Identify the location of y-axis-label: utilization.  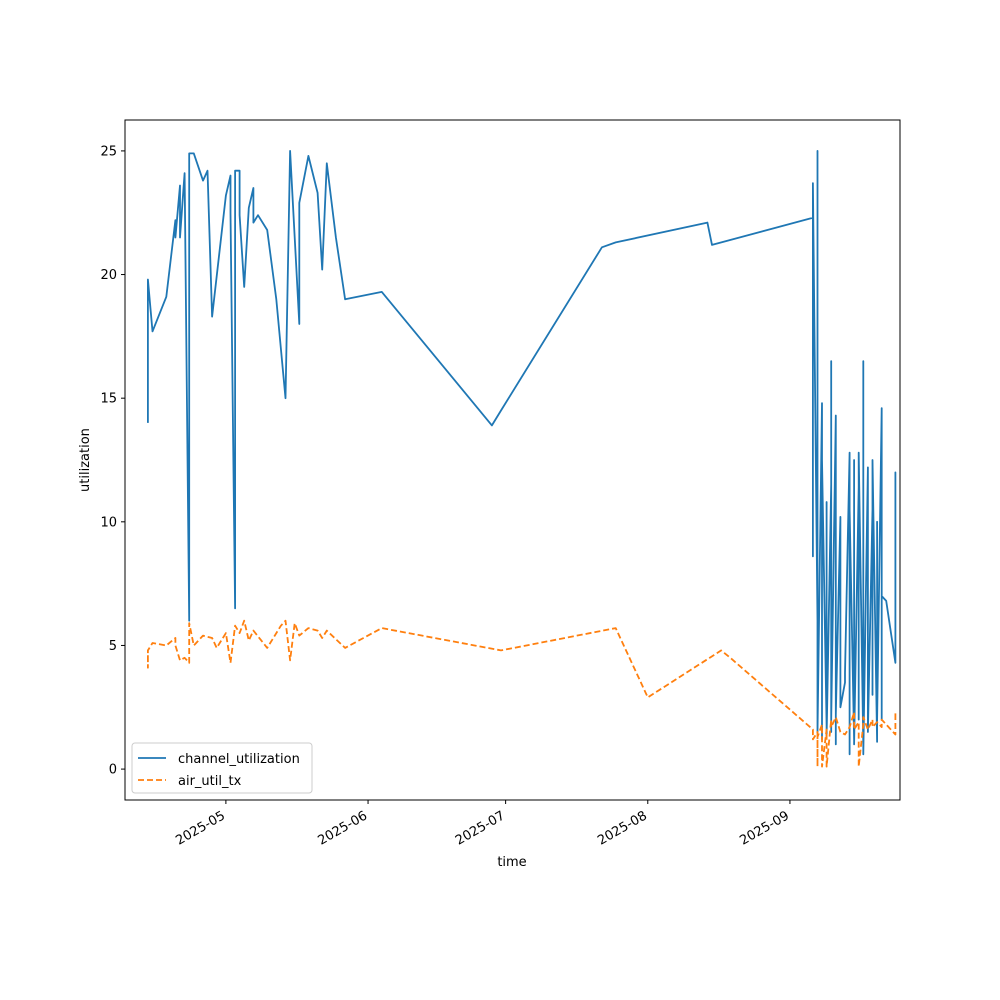
(85, 460).